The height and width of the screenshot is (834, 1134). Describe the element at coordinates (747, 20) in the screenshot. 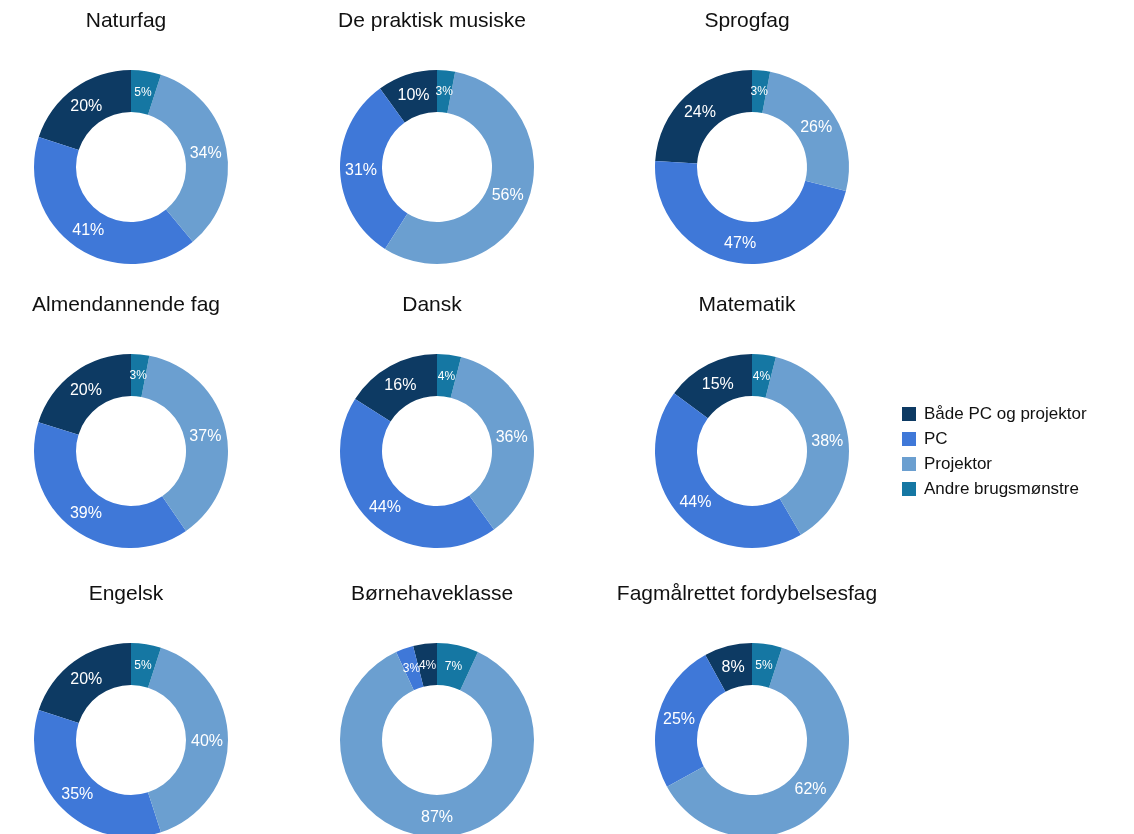

I see `chart-title: Sprogfag` at that location.